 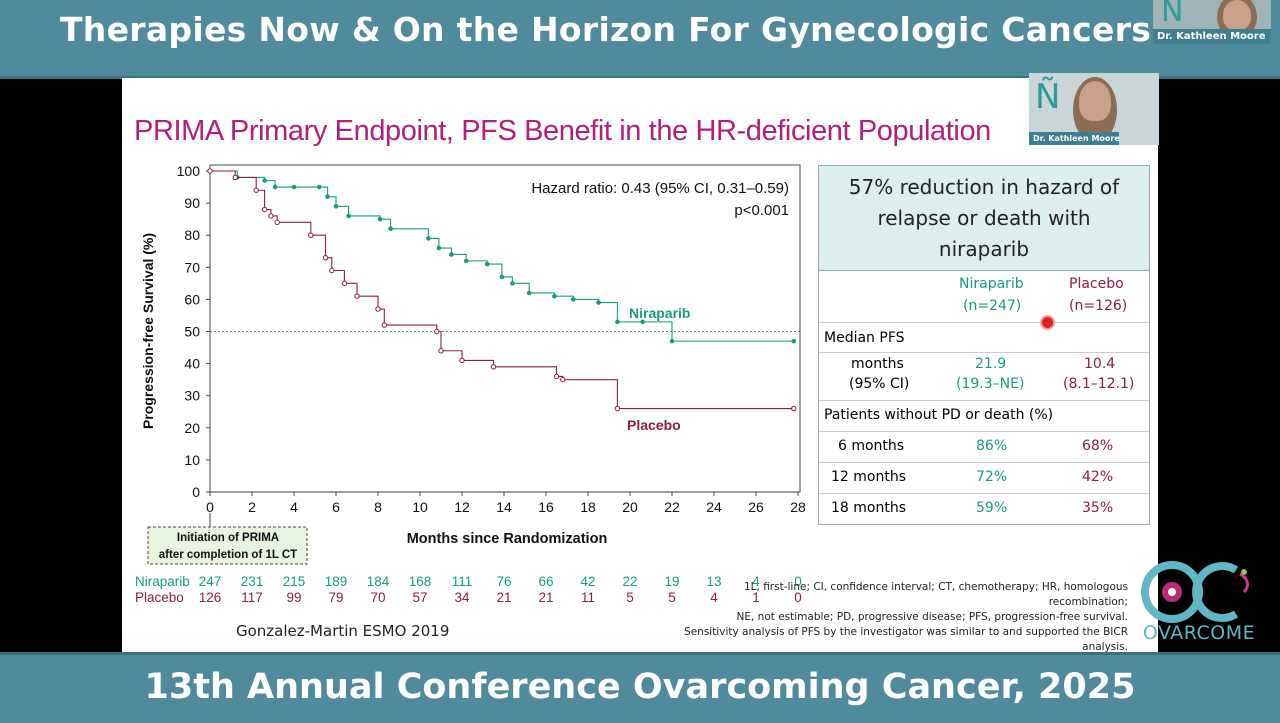 What do you see at coordinates (462, 597) in the screenshot?
I see `at-risk-value-placebo: 34` at bounding box center [462, 597].